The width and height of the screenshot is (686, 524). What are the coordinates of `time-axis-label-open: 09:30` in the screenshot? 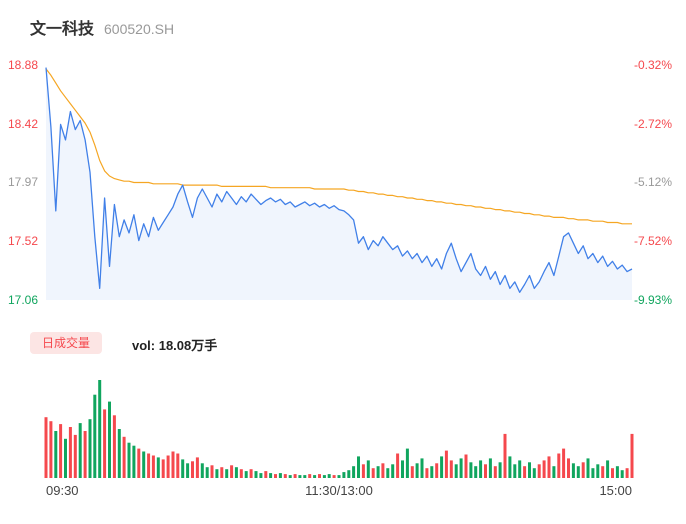 It's located at (62, 490).